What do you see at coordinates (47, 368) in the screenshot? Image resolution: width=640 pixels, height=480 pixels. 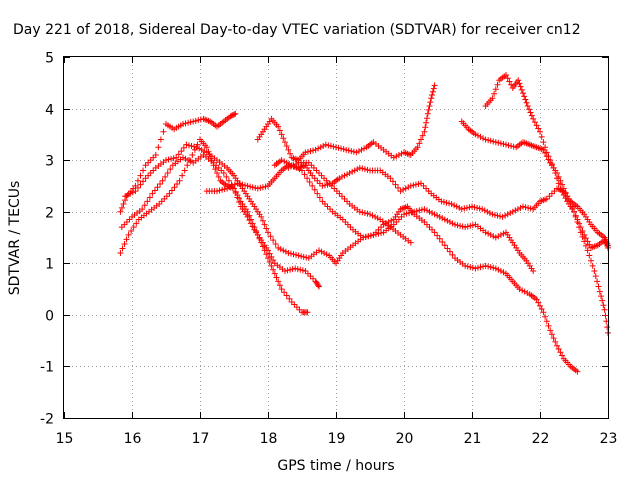 I see `y-tick-label: -1` at bounding box center [47, 368].